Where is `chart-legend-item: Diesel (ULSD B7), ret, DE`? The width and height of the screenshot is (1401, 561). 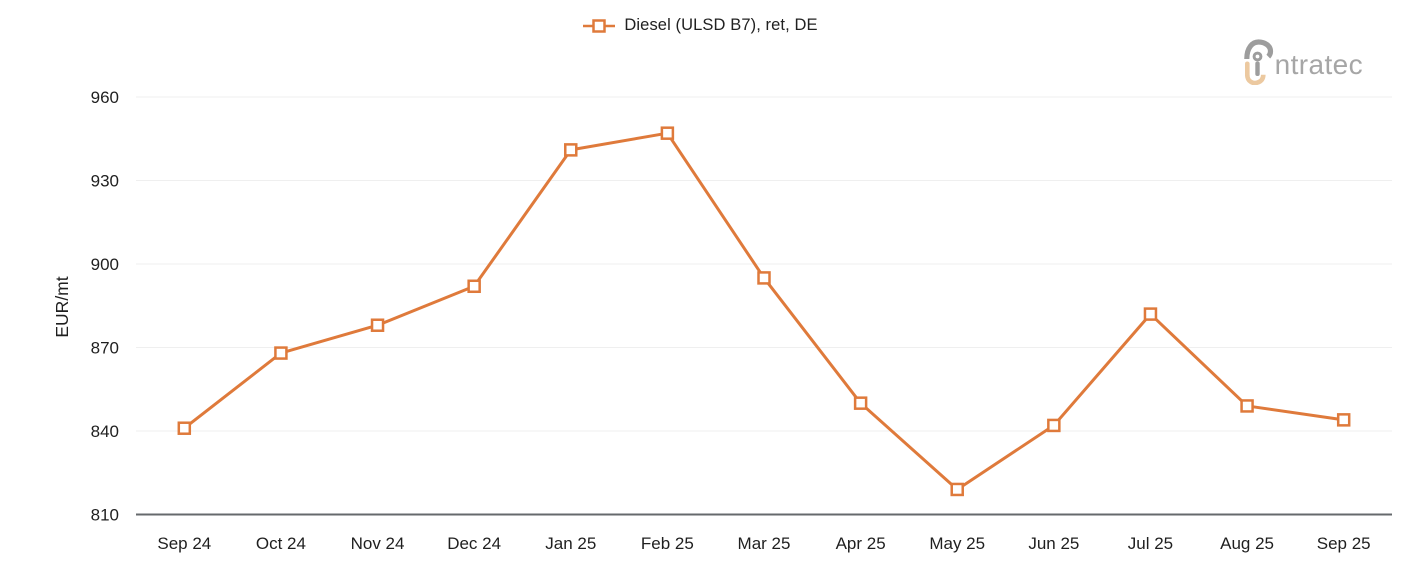
chart-legend-item: Diesel (ULSD B7), ret, DE is located at coordinates (700, 25).